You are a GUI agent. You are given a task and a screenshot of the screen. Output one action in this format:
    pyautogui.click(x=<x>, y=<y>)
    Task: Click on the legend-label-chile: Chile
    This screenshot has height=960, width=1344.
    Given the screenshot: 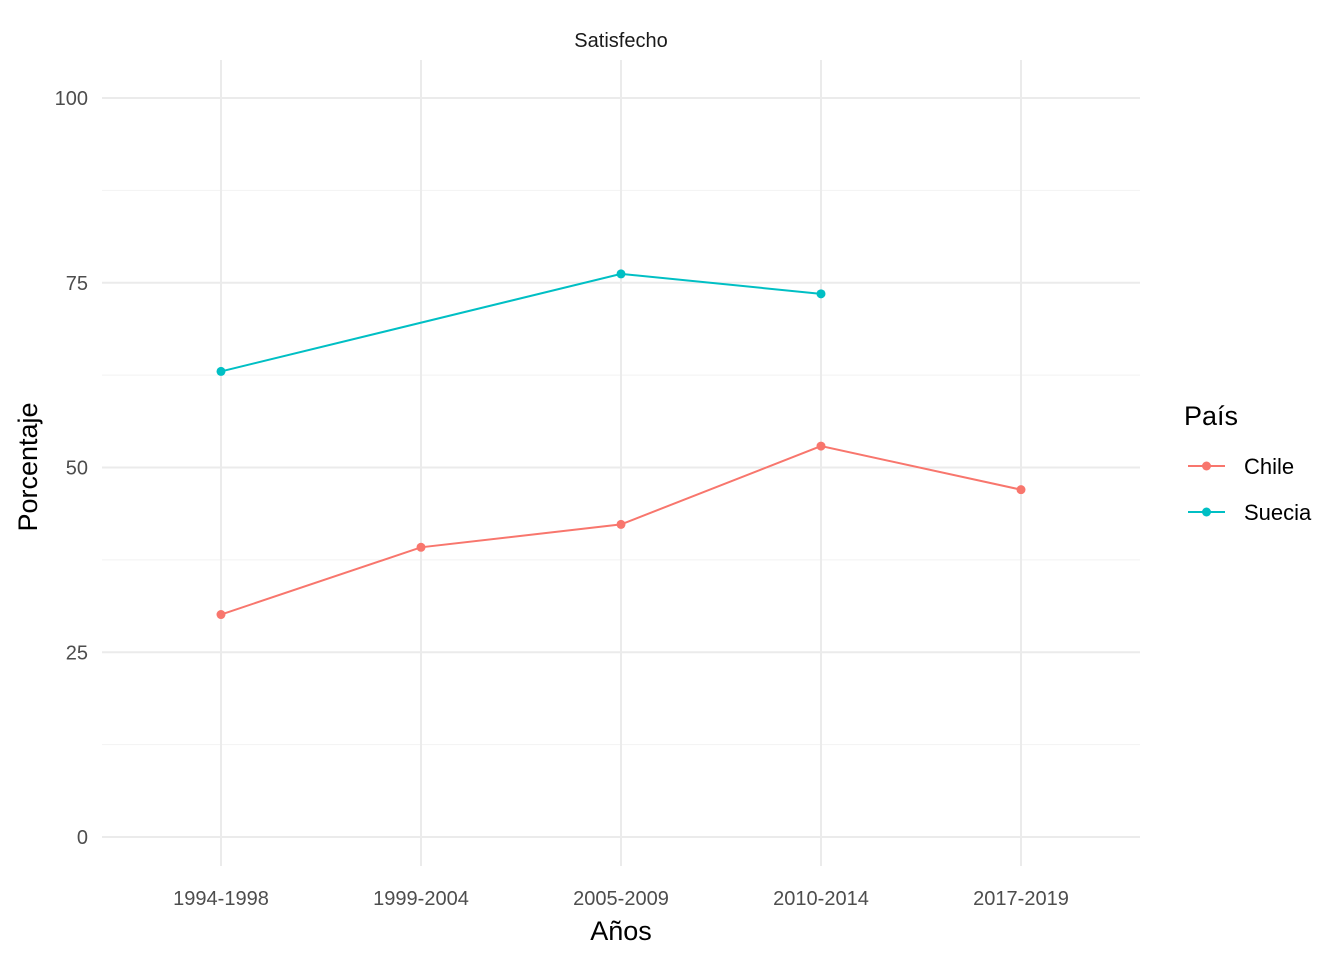 What is the action you would take?
    pyautogui.click(x=1269, y=466)
    